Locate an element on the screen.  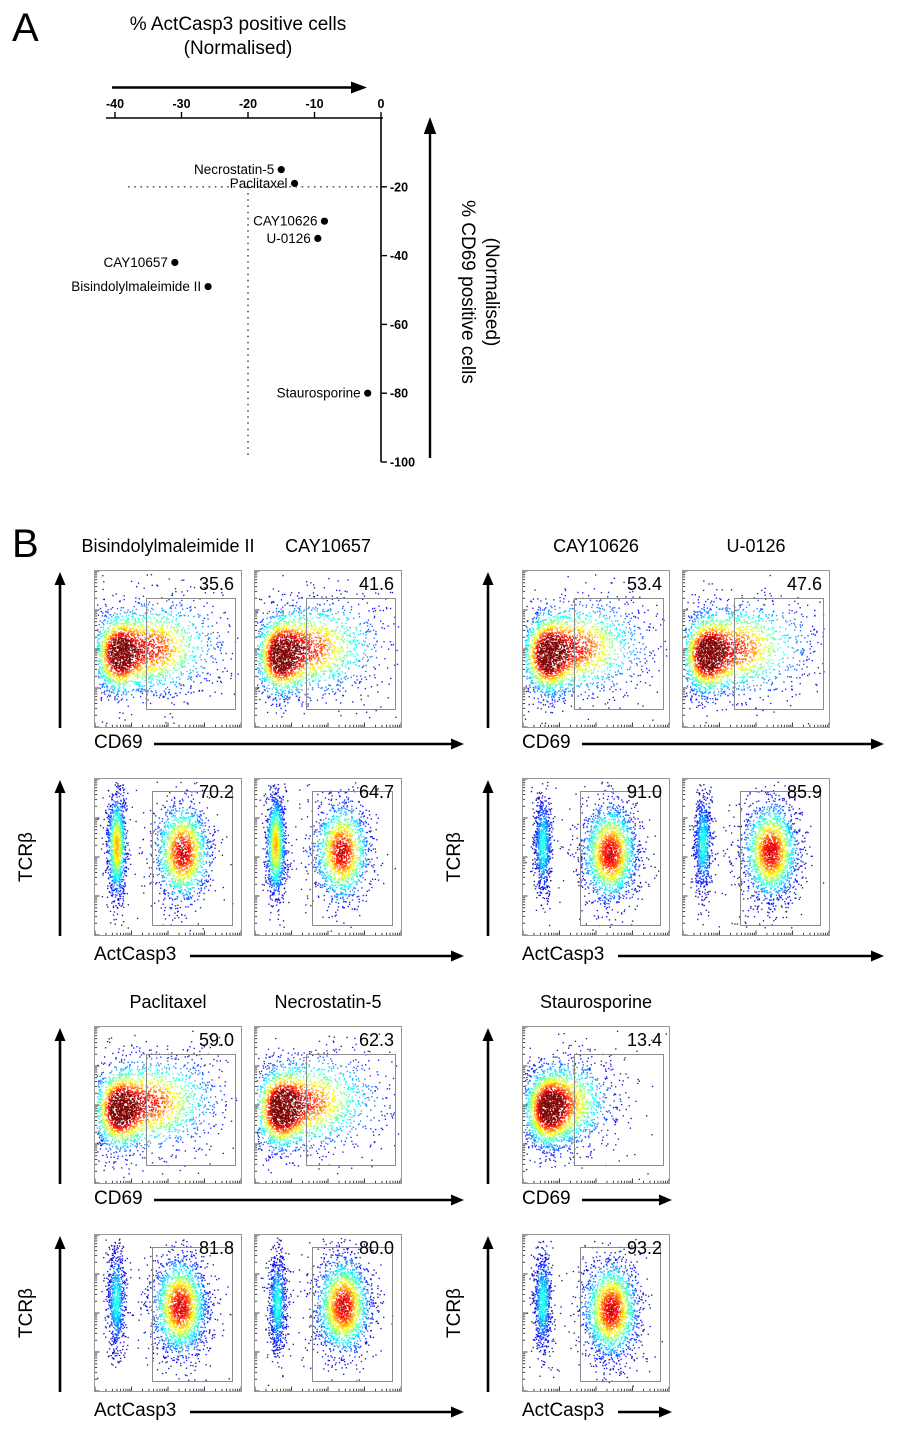
panel-a-yaxis-title: % CD69 positive cells is located at coordinates (467, 292).